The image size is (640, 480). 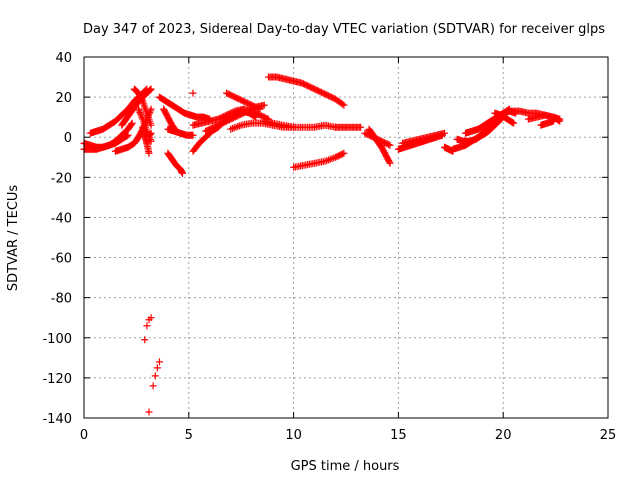 What do you see at coordinates (547, 123) in the screenshot?
I see `series-arc-f3` at bounding box center [547, 123].